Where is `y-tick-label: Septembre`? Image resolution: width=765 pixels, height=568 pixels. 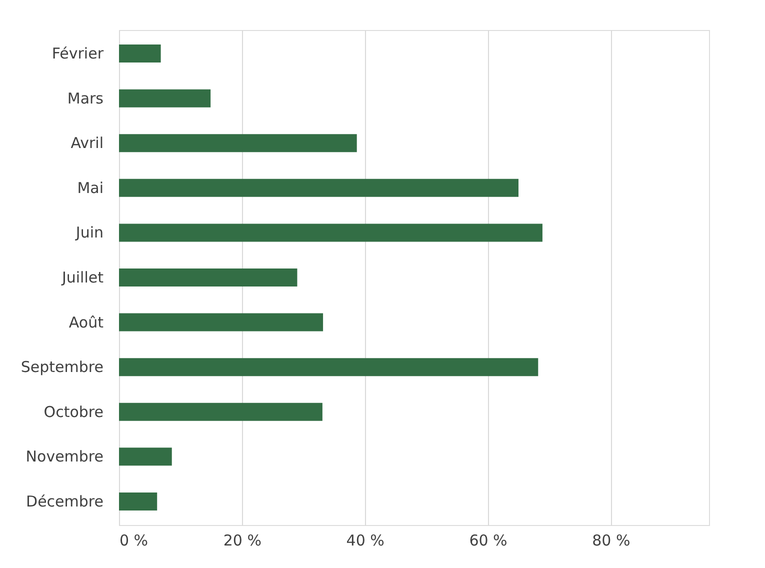 y-tick-label: Septembre is located at coordinates (62, 367).